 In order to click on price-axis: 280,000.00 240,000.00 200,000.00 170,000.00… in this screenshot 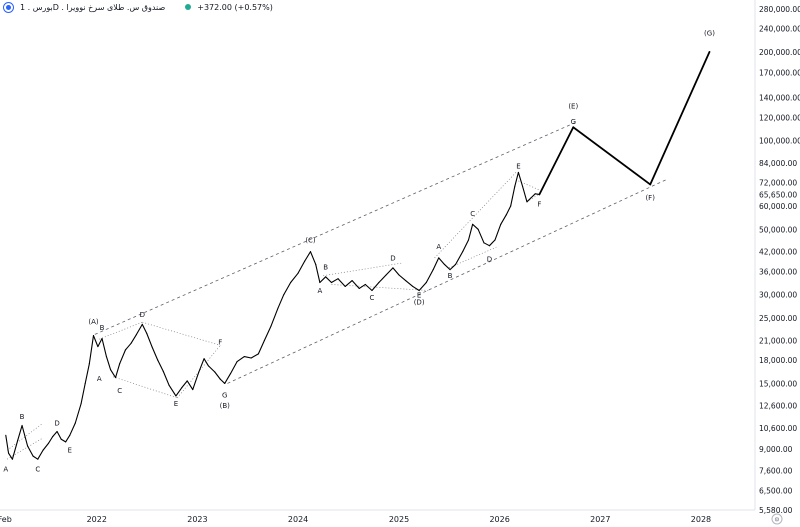, I will do `click(779, 260)`.